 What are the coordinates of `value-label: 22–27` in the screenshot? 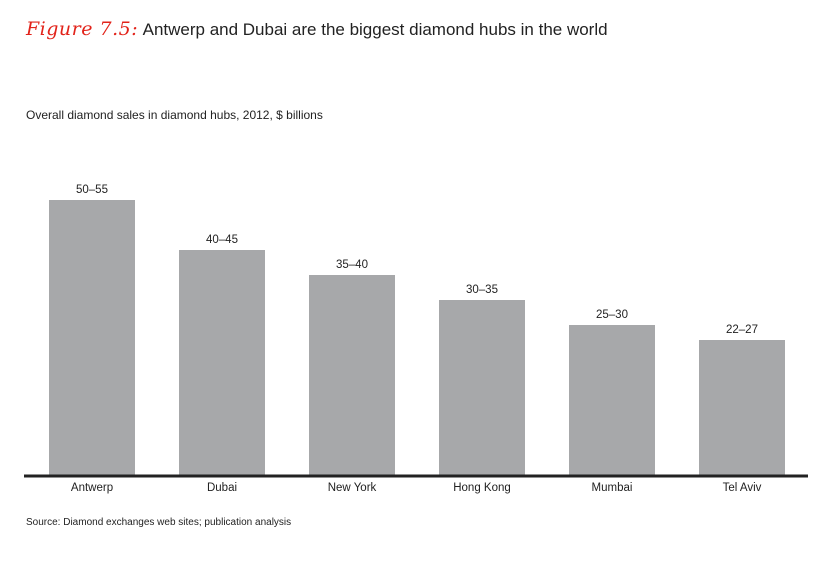 It's located at (742, 330).